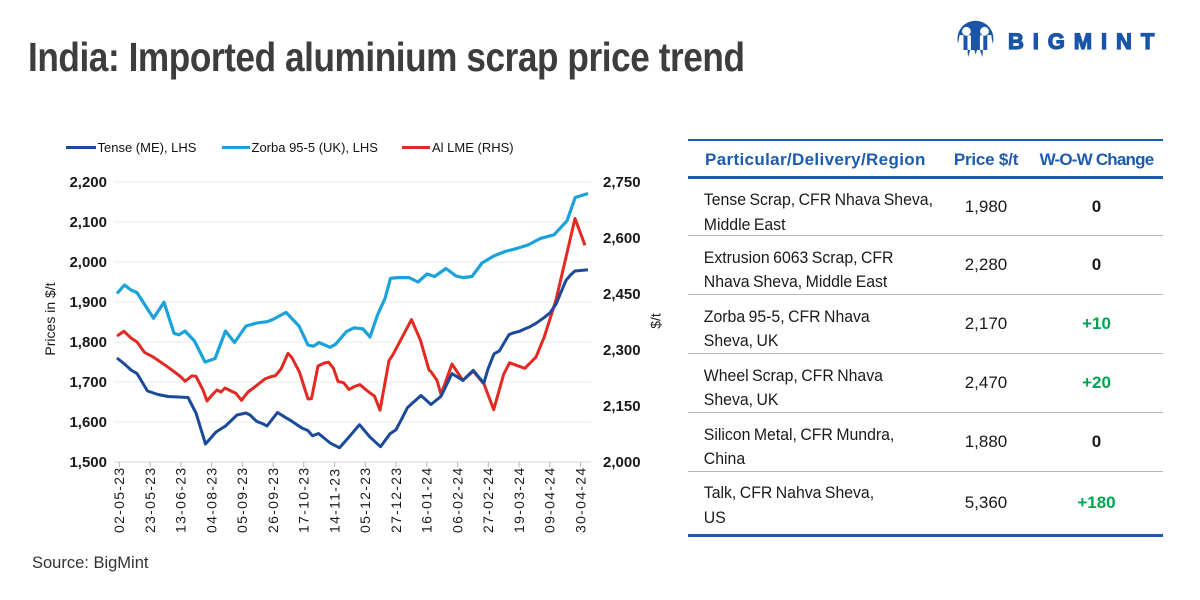 This screenshot has height=600, width=1200. I want to click on svg-text: 2,450, so click(622, 294).